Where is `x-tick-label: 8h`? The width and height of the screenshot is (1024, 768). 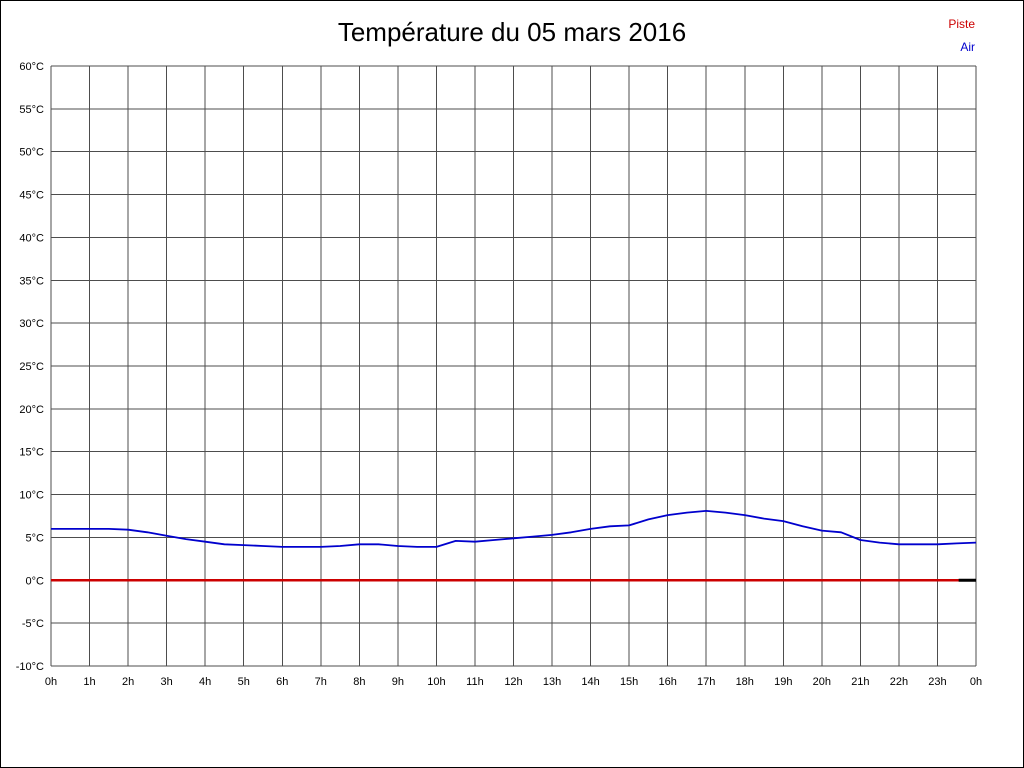
x-tick-label: 8h is located at coordinates (359, 682).